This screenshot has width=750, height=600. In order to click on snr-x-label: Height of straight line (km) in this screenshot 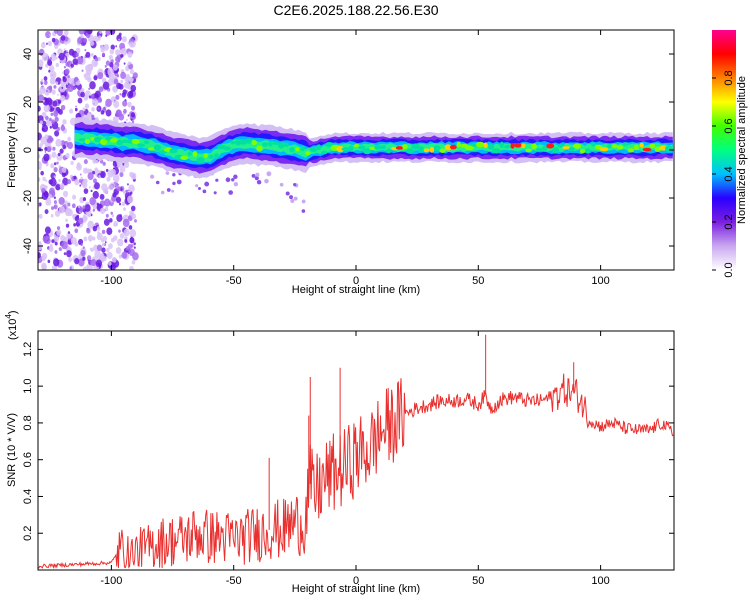, I will do `click(356, 589)`.